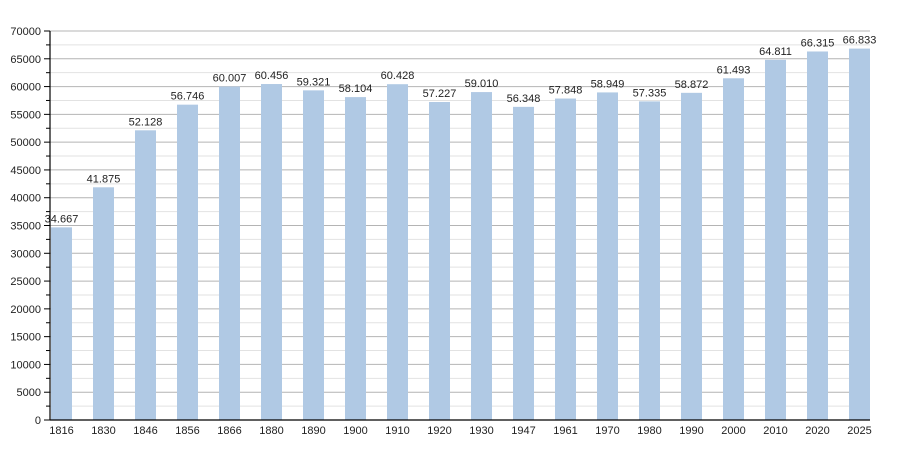 The height and width of the screenshot is (455, 900). Describe the element at coordinates (439, 260) in the screenshot. I see `bar-1920` at that location.